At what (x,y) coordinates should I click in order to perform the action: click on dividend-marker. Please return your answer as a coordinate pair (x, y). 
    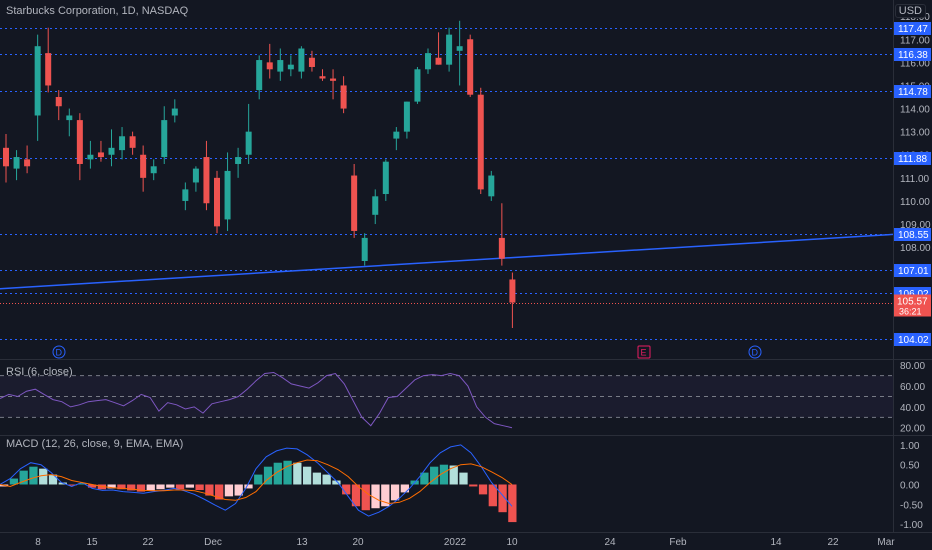
    Looking at the image, I should click on (755, 352).